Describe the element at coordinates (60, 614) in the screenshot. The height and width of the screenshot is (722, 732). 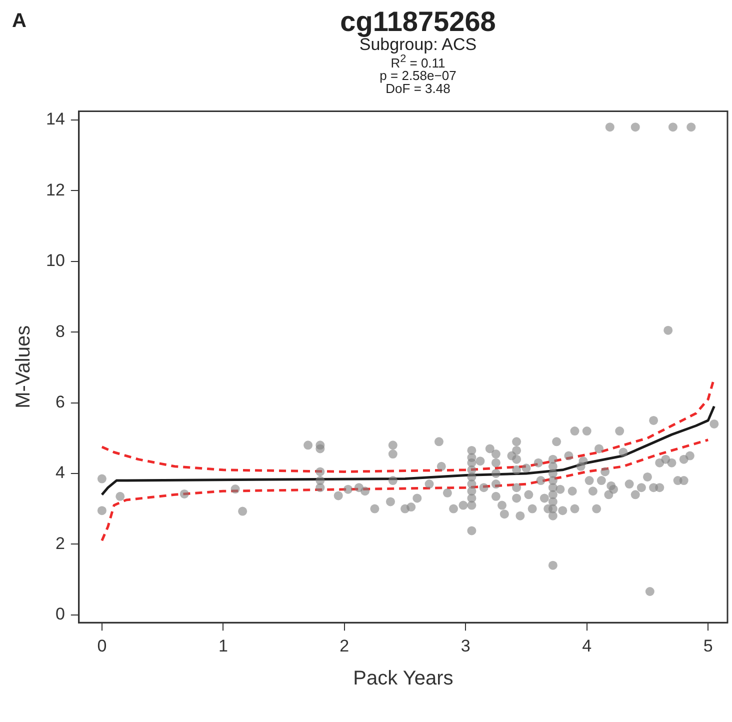
I see `y-tick-label: 0` at that location.